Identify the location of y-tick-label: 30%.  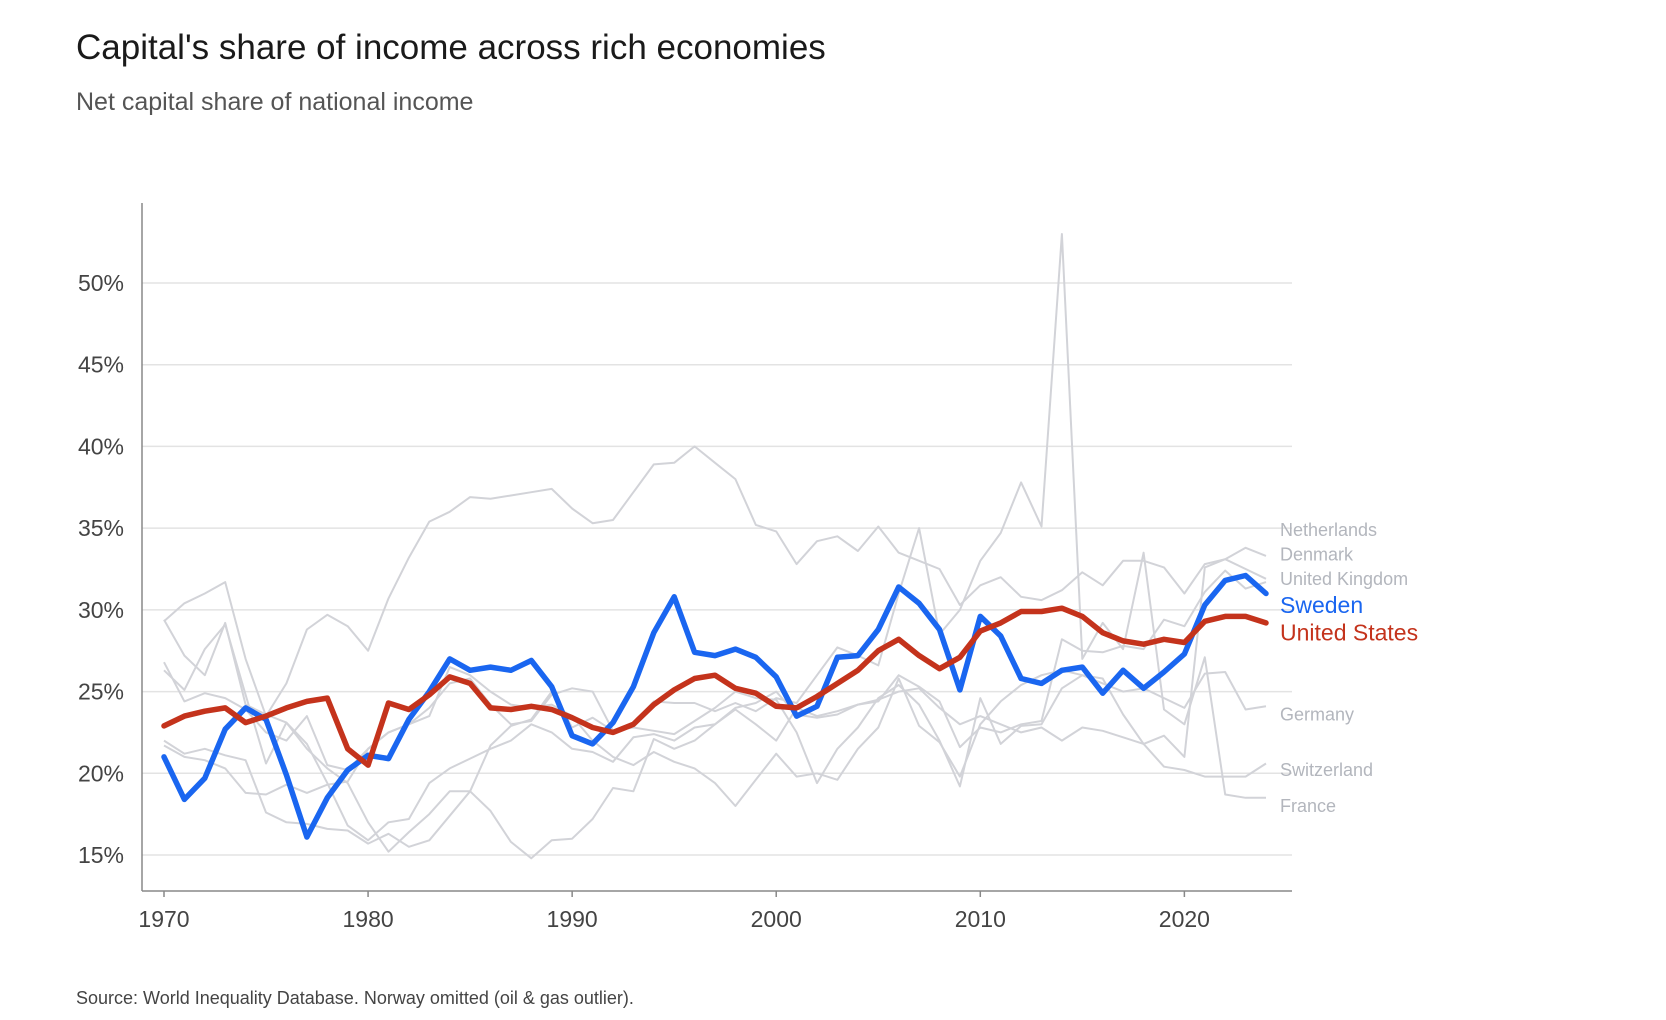
(101, 610).